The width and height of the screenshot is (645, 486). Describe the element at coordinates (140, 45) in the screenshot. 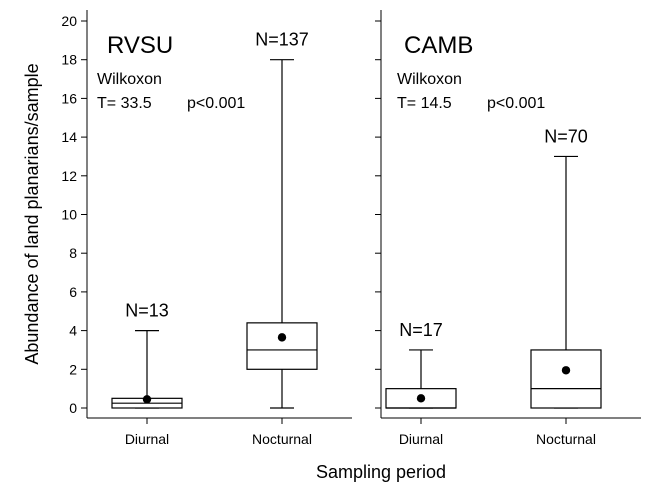

I see `panel-title: RVSU` at that location.